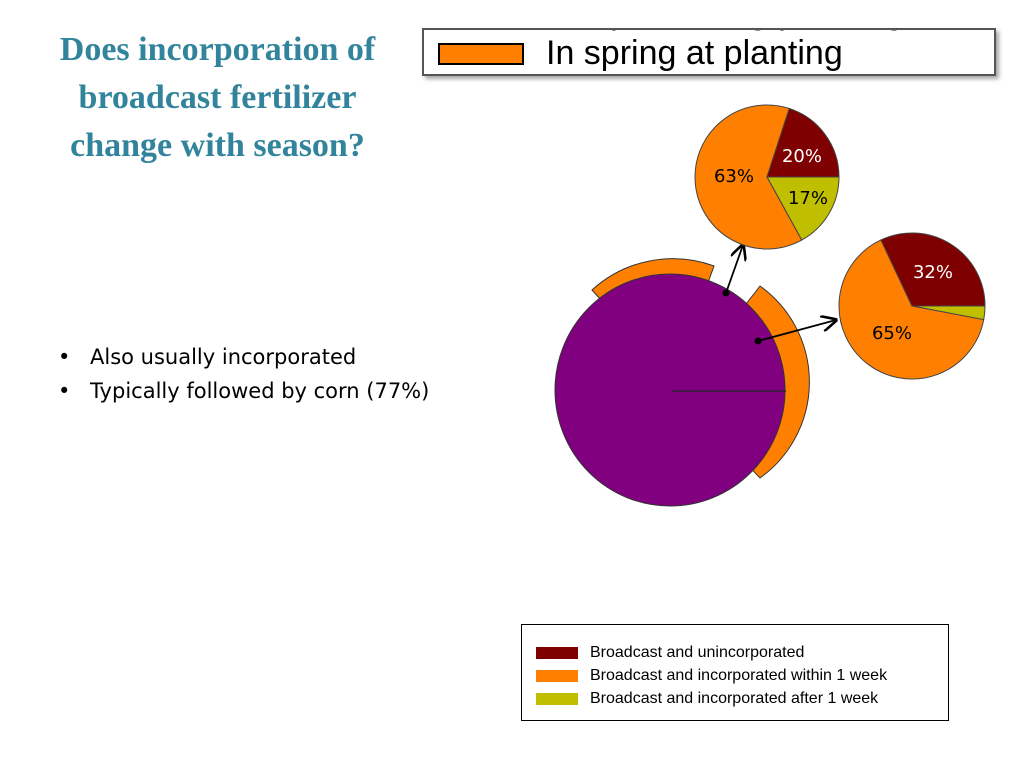 This screenshot has width=1024, height=768. Describe the element at coordinates (734, 176) in the screenshot. I see `data-label-within-week-pie1: 63%` at that location.